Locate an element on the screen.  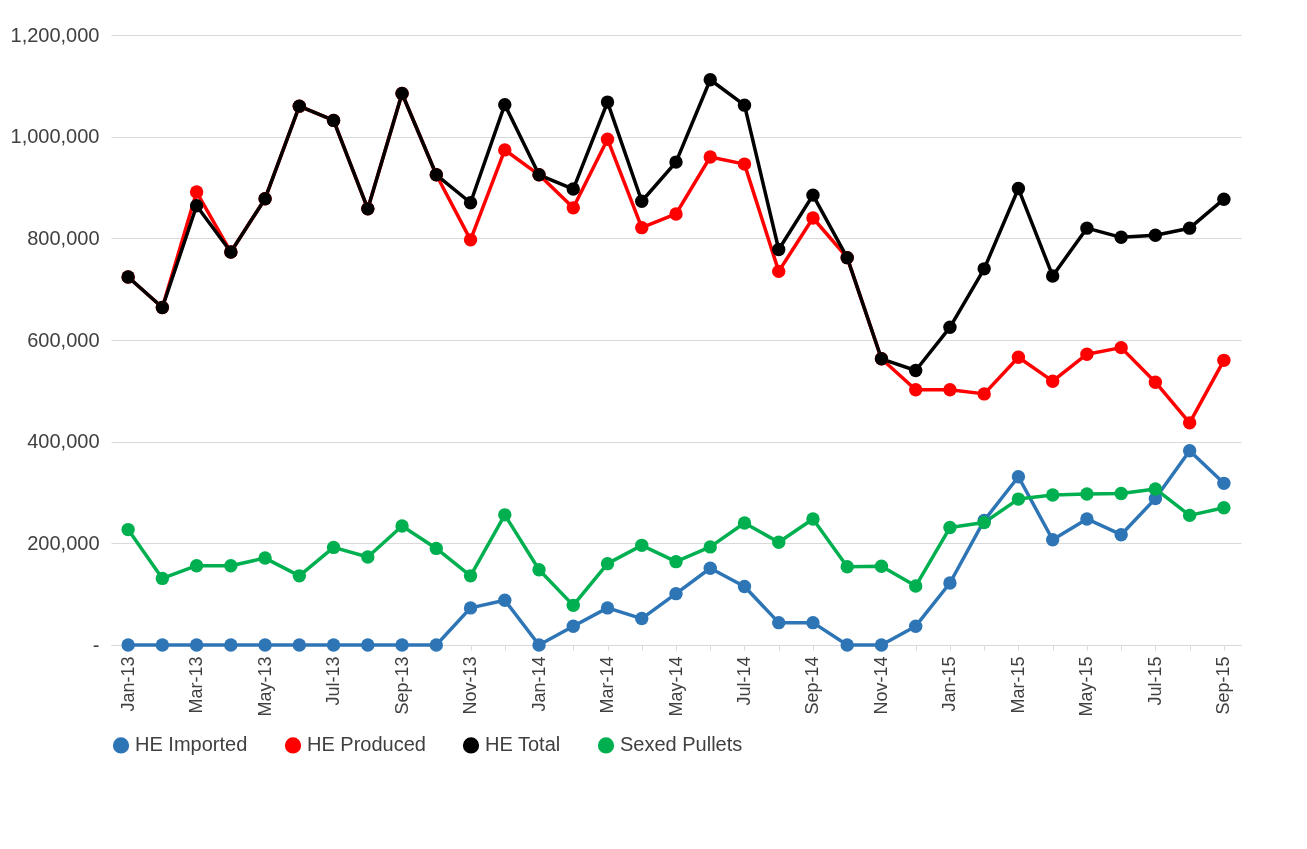
x-tick-label: May-13 is located at coordinates (264, 686).